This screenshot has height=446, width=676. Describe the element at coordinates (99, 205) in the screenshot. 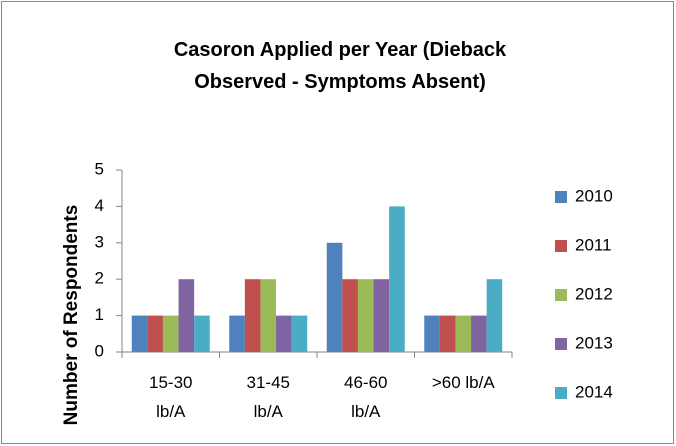

I see `y-tick-label: 4` at that location.